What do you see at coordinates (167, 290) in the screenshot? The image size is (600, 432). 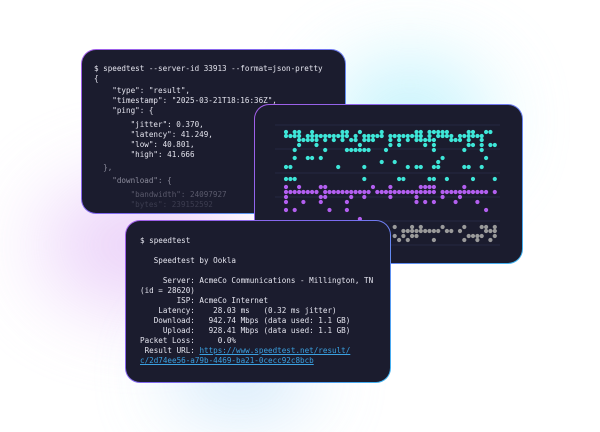 I see `cli-server-id: (id = 28620)` at bounding box center [167, 290].